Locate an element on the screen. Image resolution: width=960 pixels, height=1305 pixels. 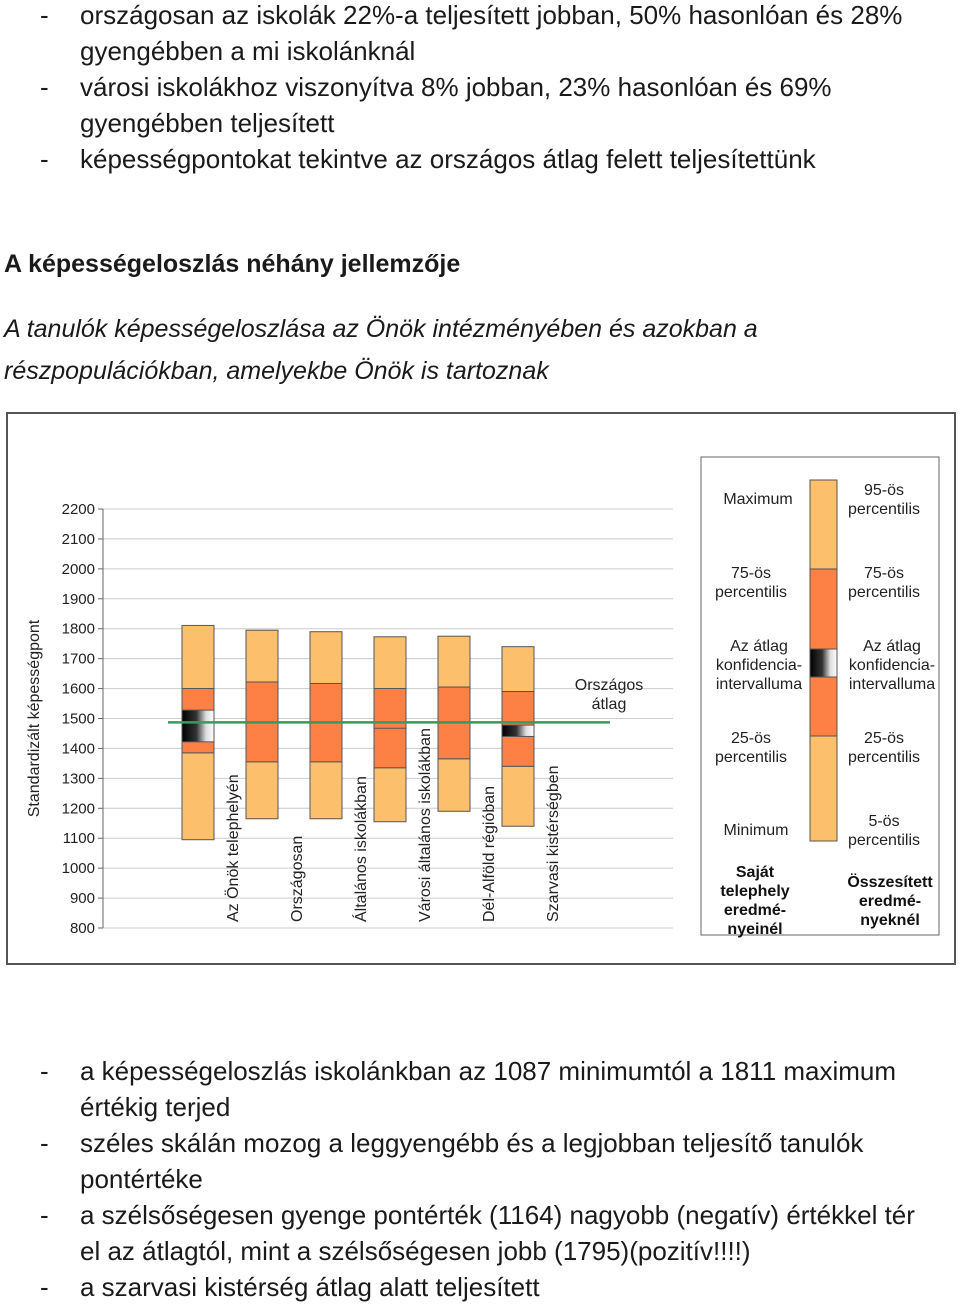
legend-left-label: Az átlag is located at coordinates (759, 646).